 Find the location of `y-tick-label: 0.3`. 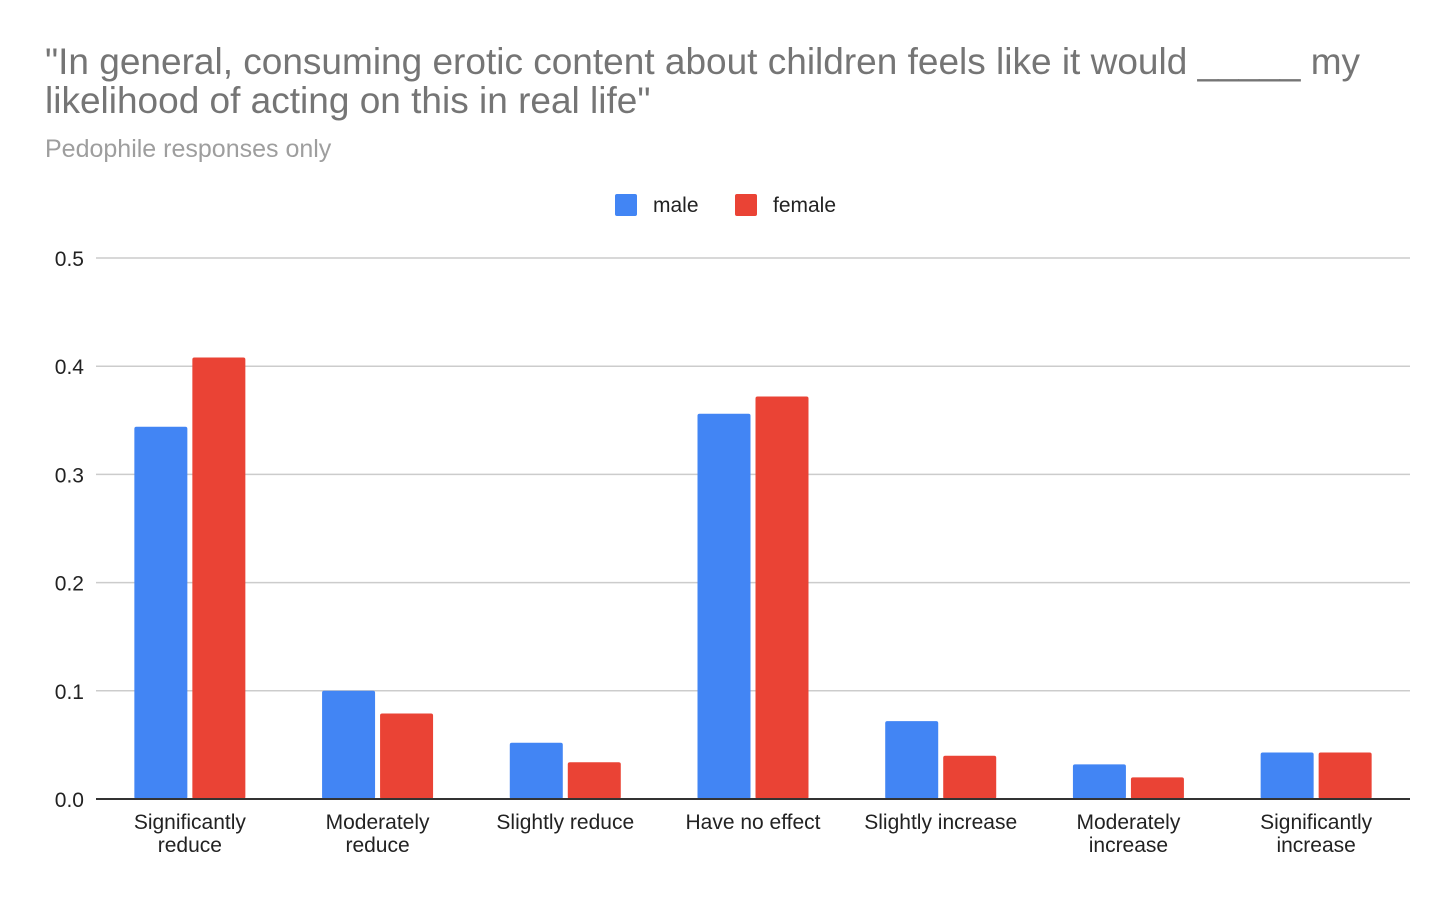

y-tick-label: 0.3 is located at coordinates (69, 475).